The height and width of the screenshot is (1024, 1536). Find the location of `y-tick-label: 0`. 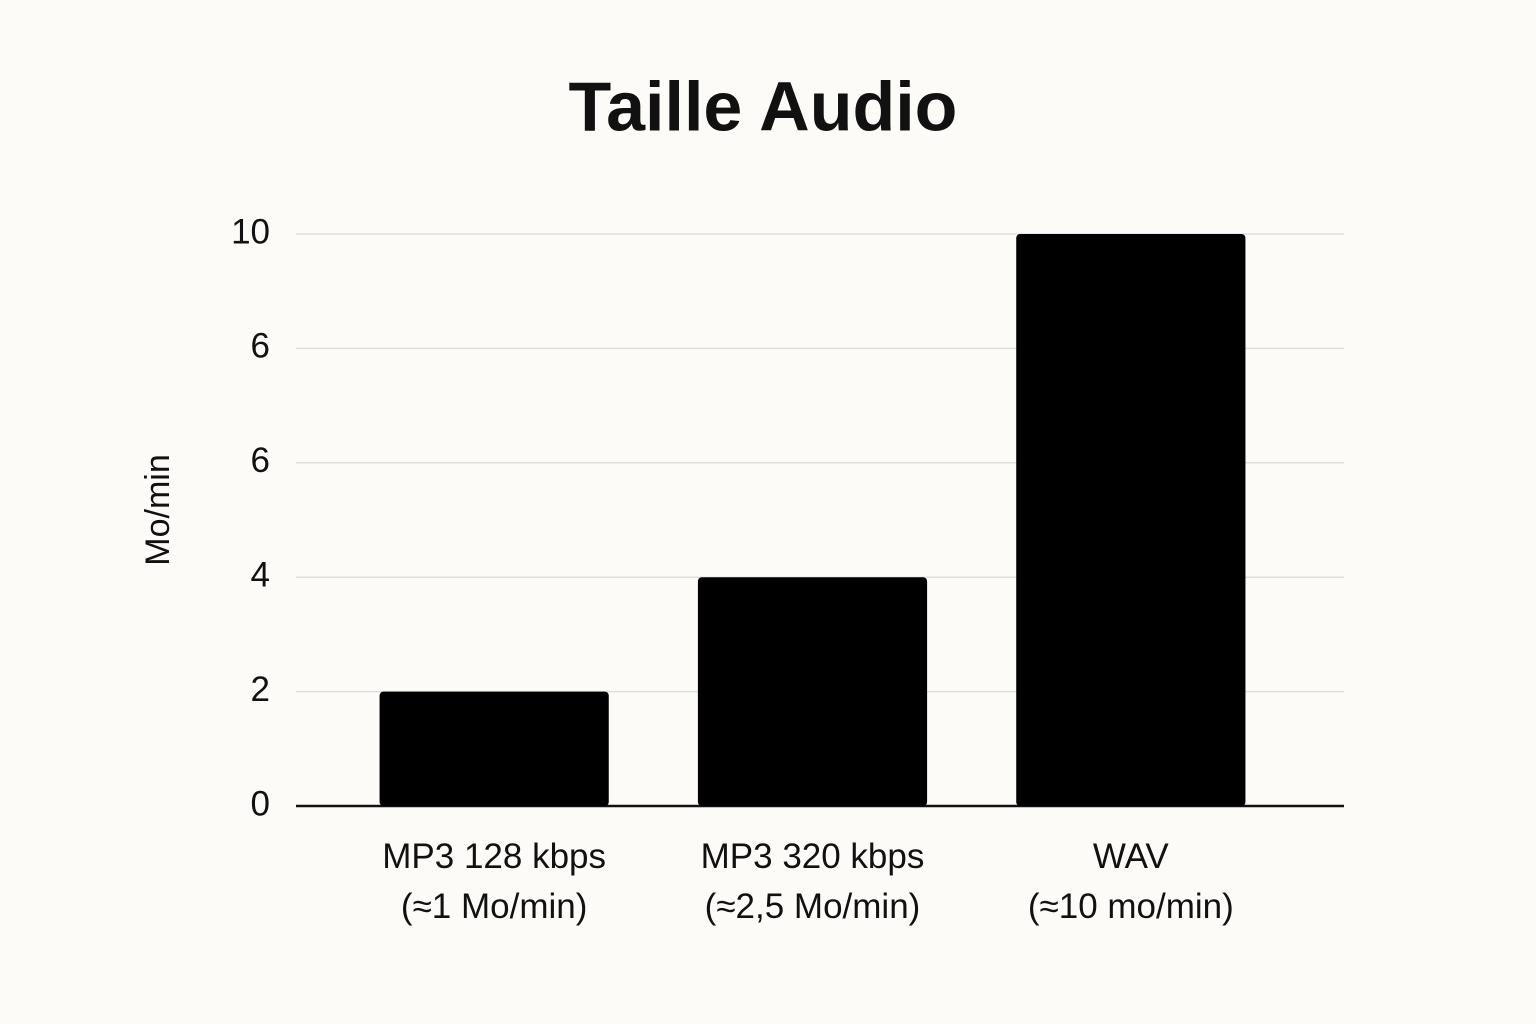

y-tick-label: 0 is located at coordinates (260, 803).